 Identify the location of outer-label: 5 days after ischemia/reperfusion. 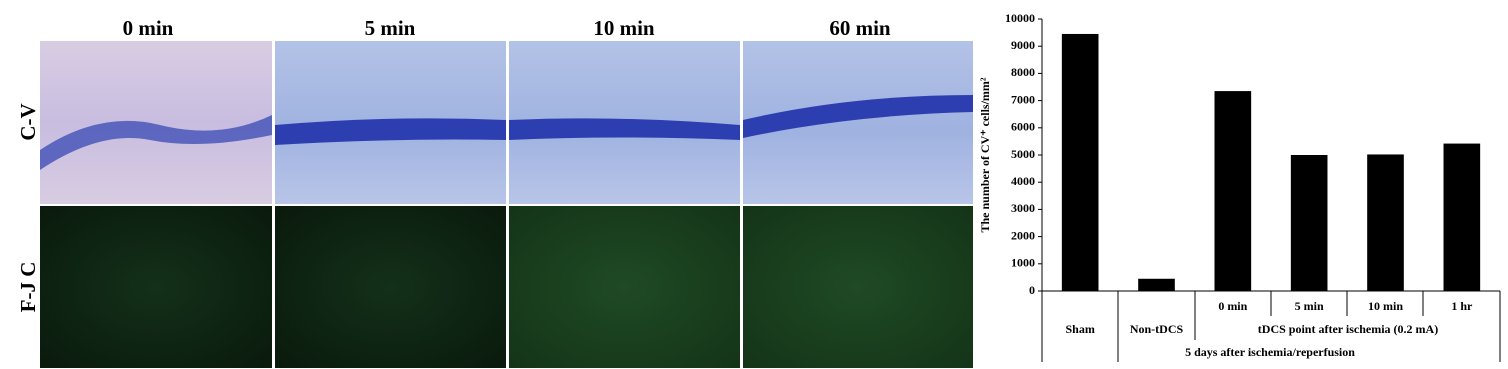
(1270, 352).